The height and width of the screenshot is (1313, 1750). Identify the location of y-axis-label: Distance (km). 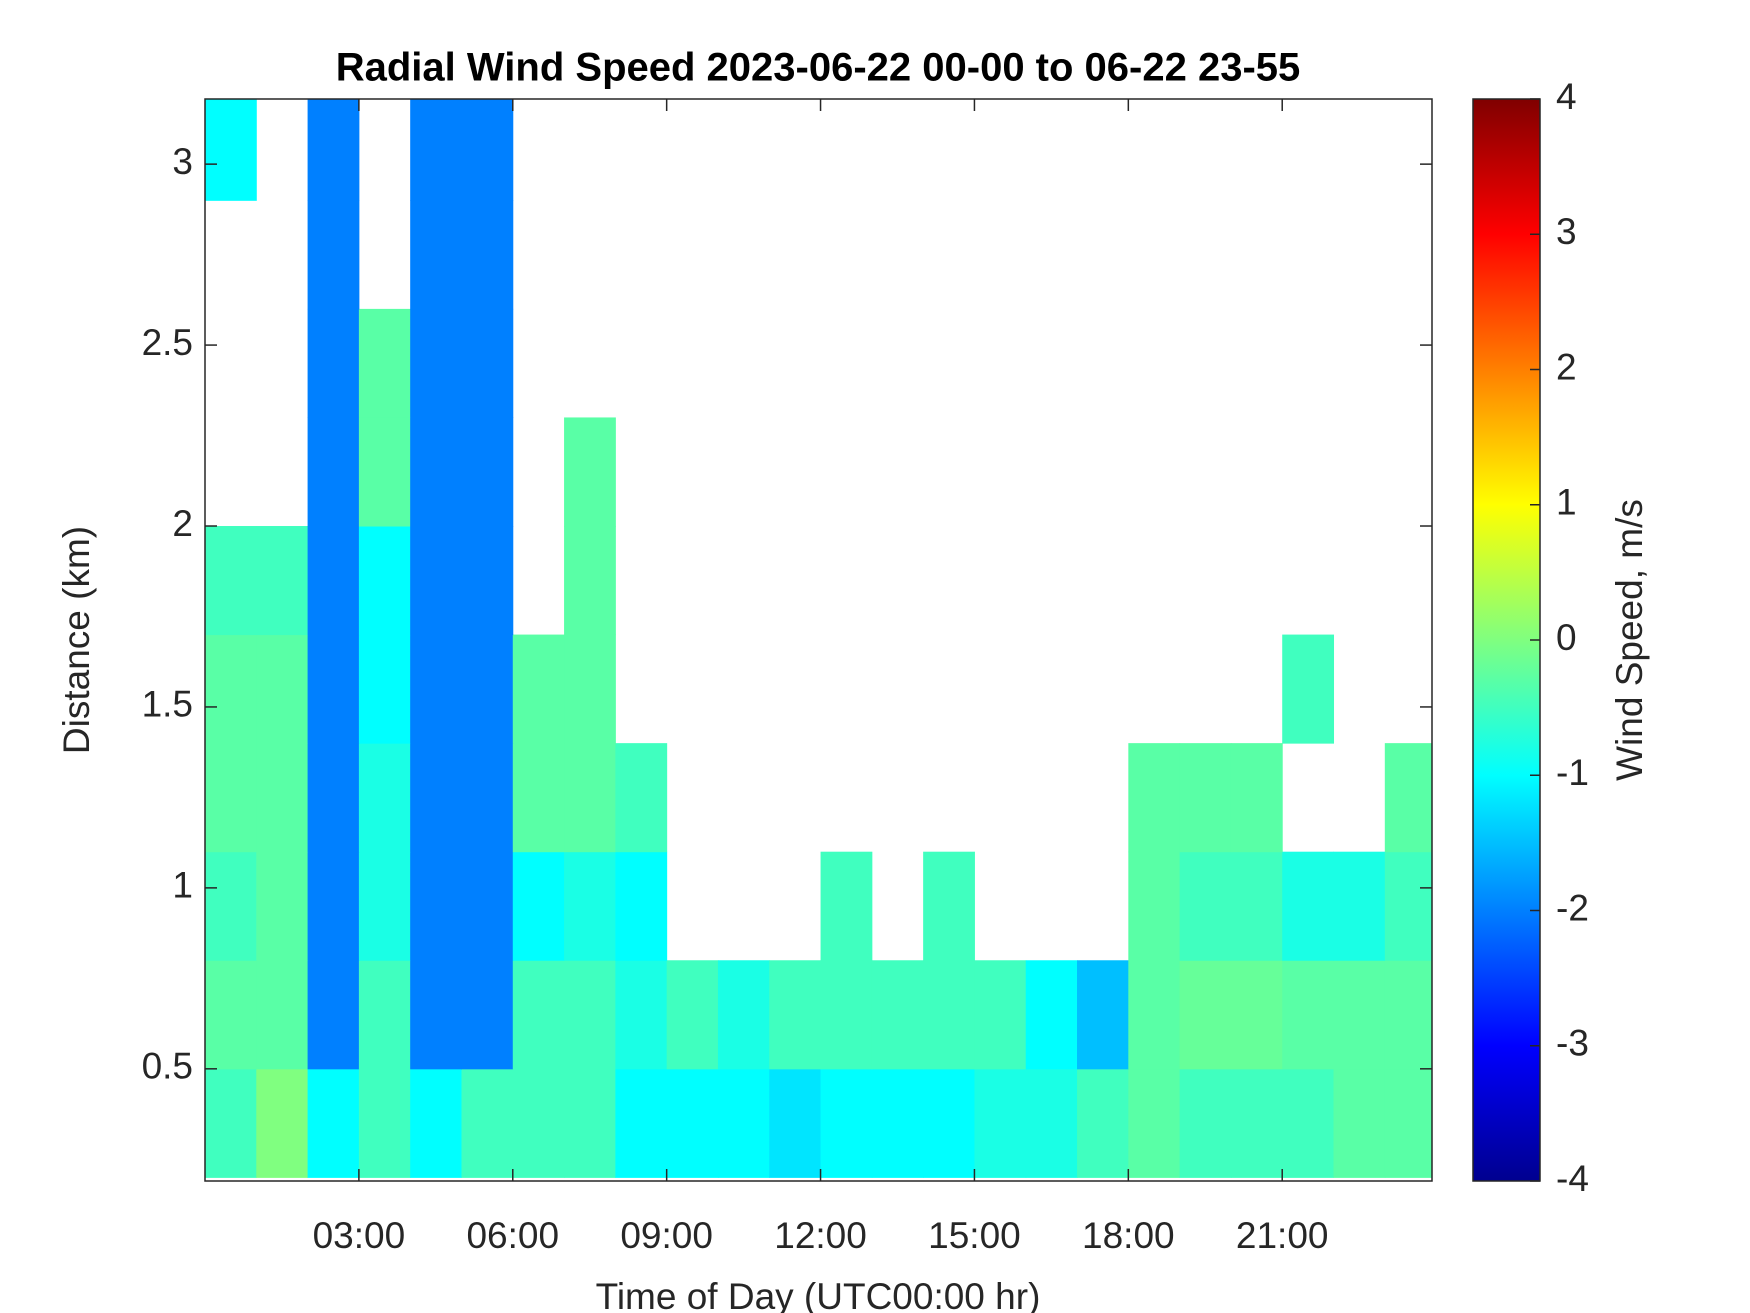
(76, 640).